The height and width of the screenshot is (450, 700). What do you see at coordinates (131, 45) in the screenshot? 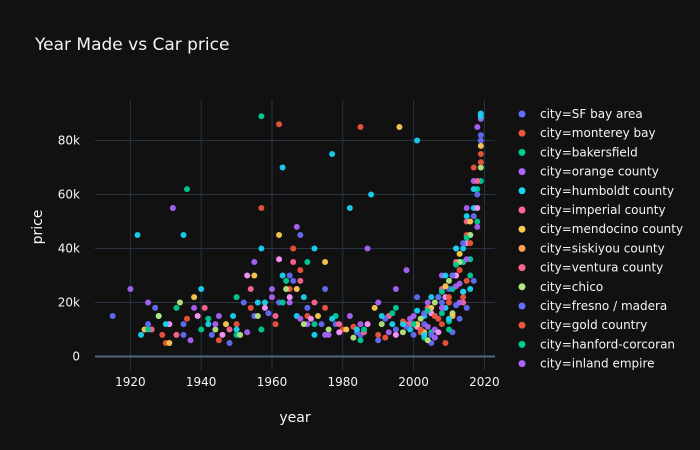
I see `chart-title: Year Made vs Car price` at bounding box center [131, 45].